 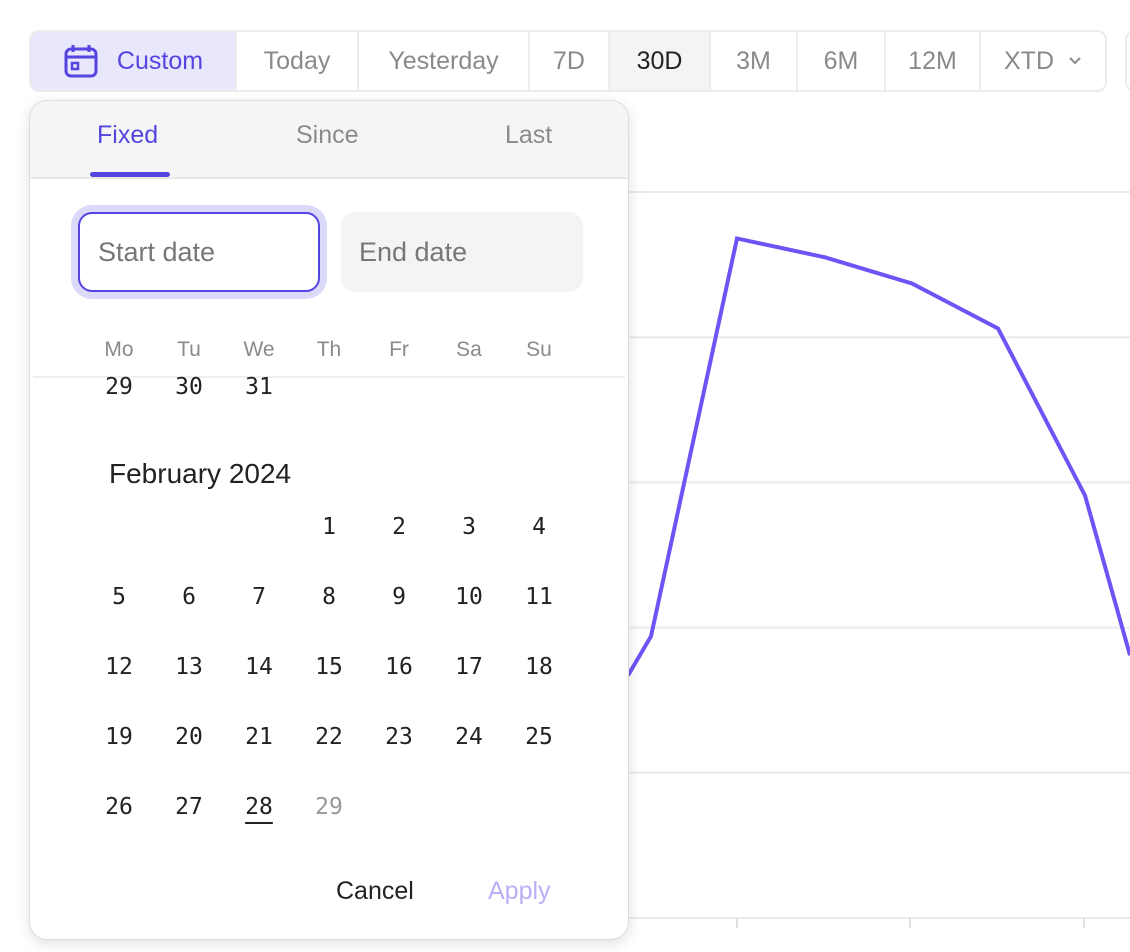 I want to click on range-7d: 7D, so click(x=570, y=61).